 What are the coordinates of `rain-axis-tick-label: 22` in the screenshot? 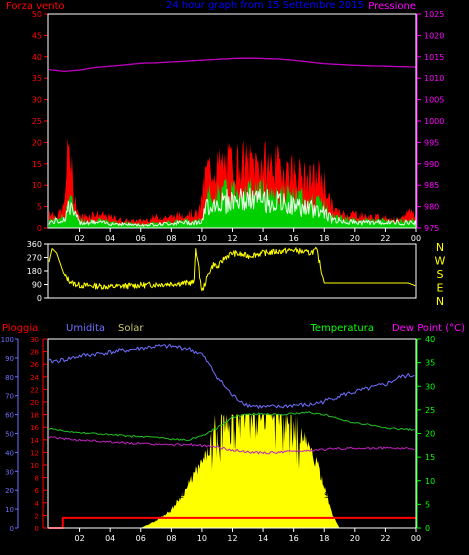 It's located at (34, 390).